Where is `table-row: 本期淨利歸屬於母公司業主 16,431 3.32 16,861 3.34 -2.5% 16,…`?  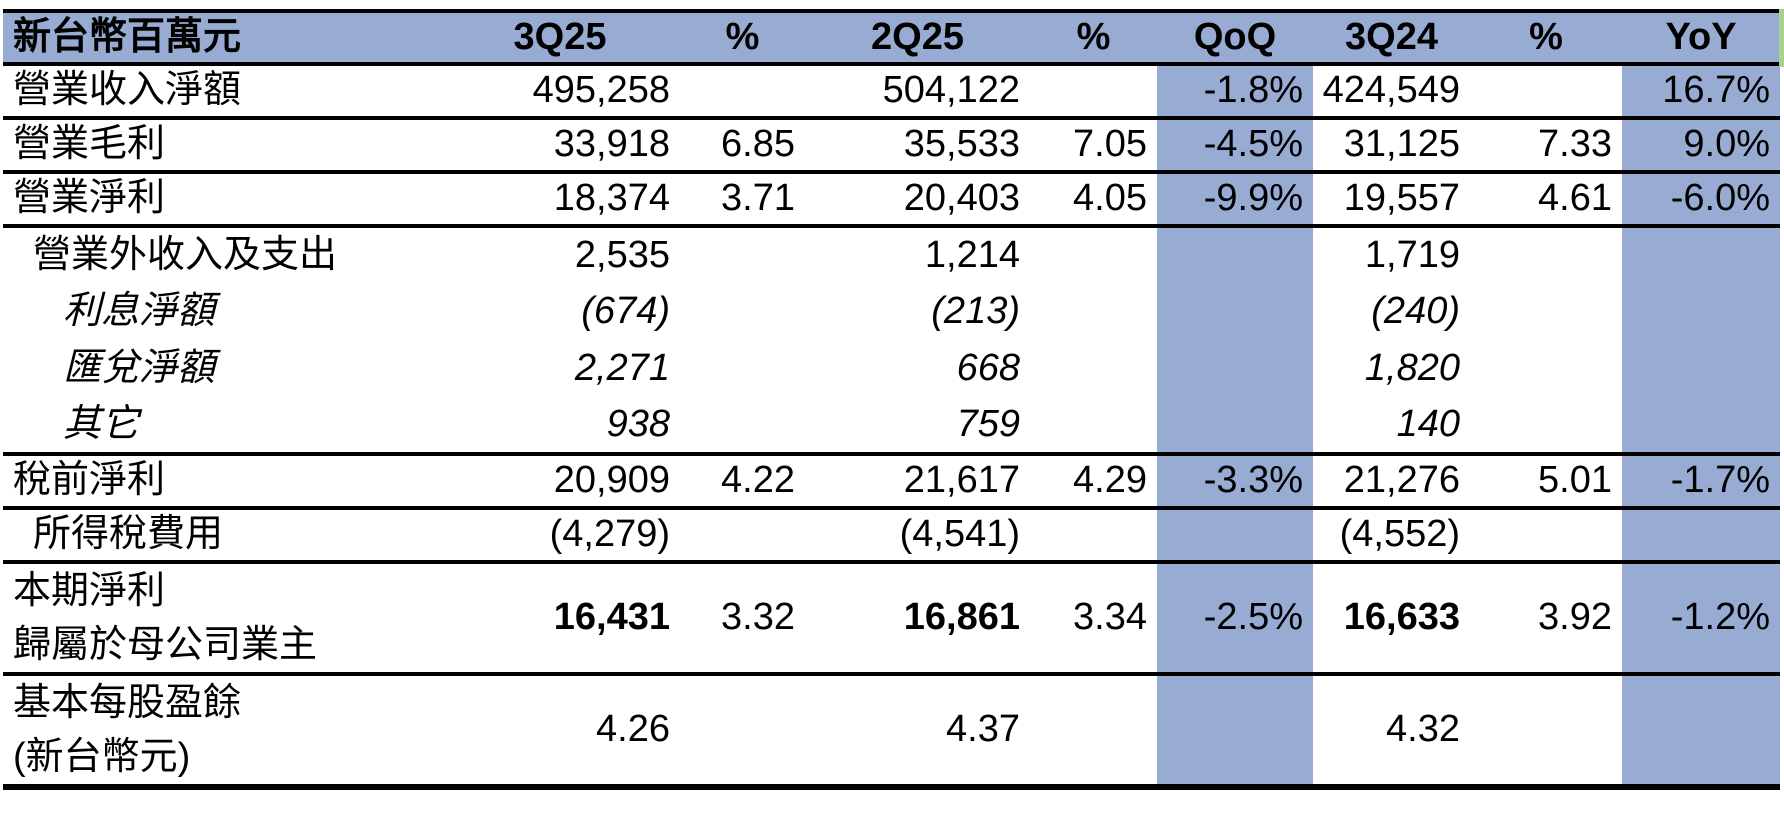
table-row: 本期淨利歸屬於母公司業主 16,431 3.32 16,861 3.34 -2.5% 16,… is located at coordinates (891, 618).